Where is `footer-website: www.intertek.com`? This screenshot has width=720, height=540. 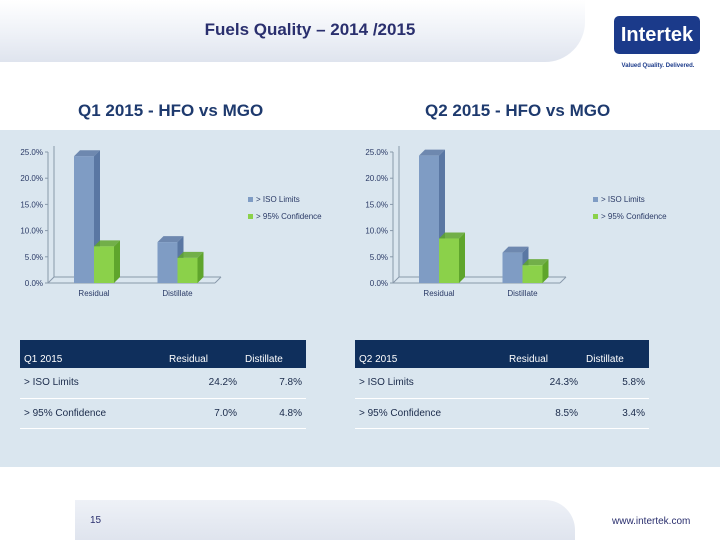
footer-website: www.intertek.com is located at coordinates (651, 521).